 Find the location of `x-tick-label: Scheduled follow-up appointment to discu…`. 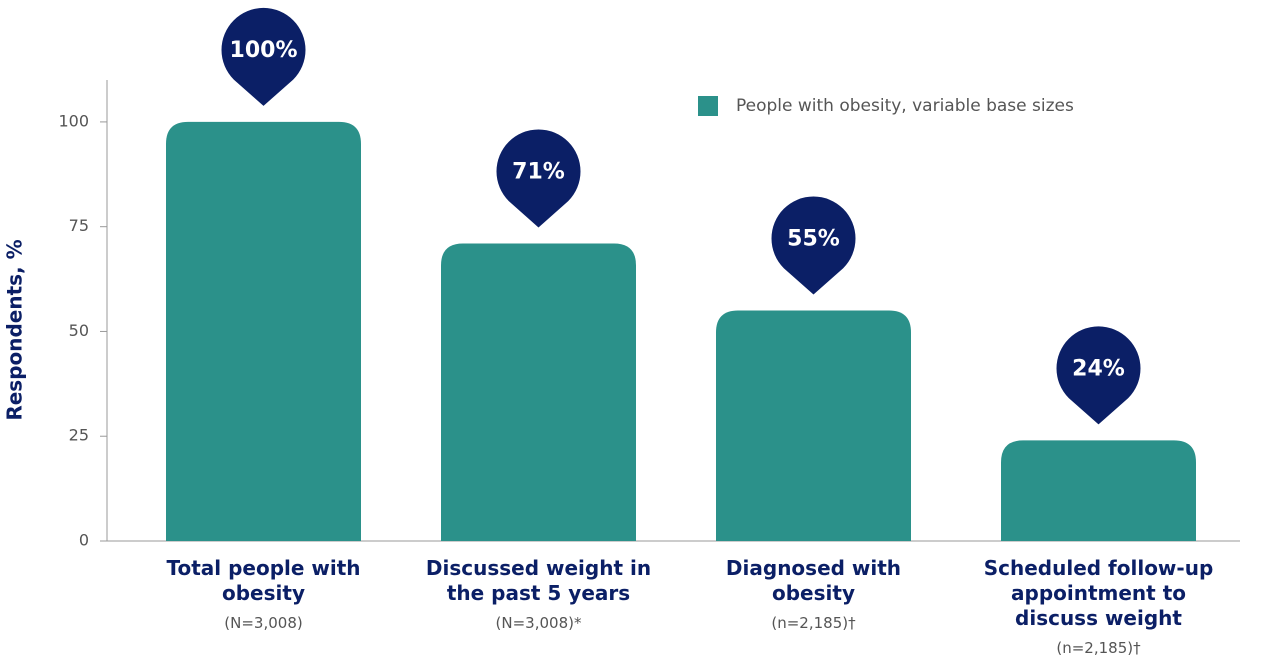

x-tick-label: Scheduled follow-up appointment to discu… is located at coordinates (1098, 593).